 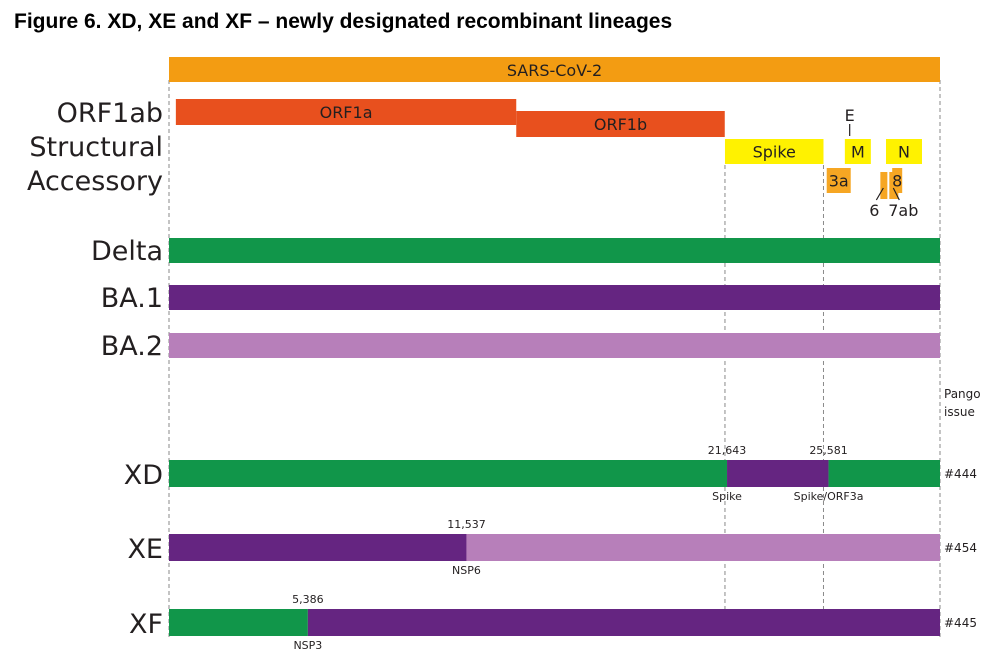 I want to click on gene-orf1a-block, so click(x=346, y=112).